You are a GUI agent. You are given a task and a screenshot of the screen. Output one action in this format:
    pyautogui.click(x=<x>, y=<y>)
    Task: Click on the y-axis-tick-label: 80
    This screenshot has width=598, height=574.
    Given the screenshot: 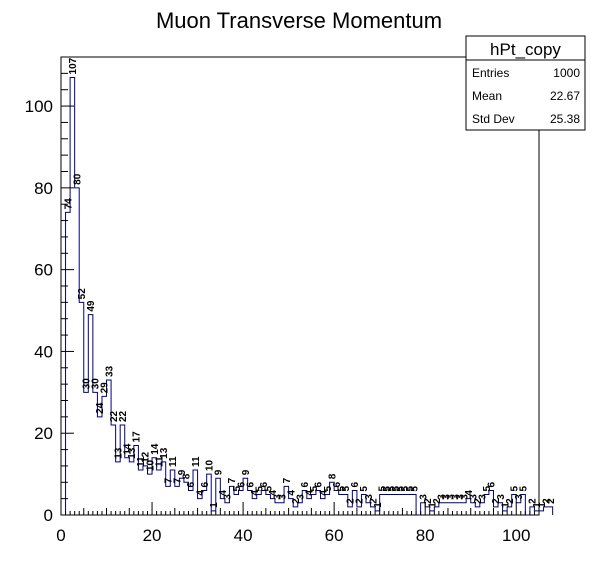 What is the action you would take?
    pyautogui.click(x=43, y=188)
    